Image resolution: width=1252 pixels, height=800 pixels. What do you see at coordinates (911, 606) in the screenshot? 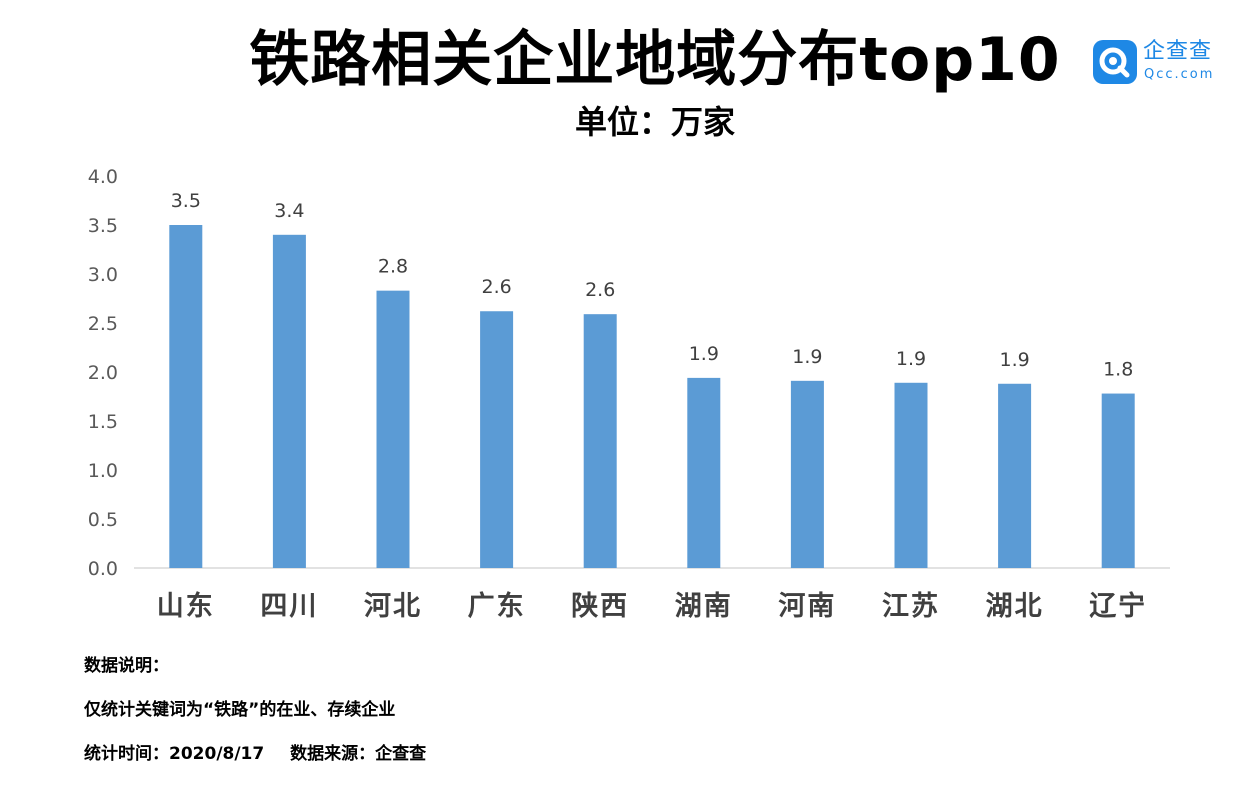
I see `x-tick-label: 江苏` at bounding box center [911, 606].